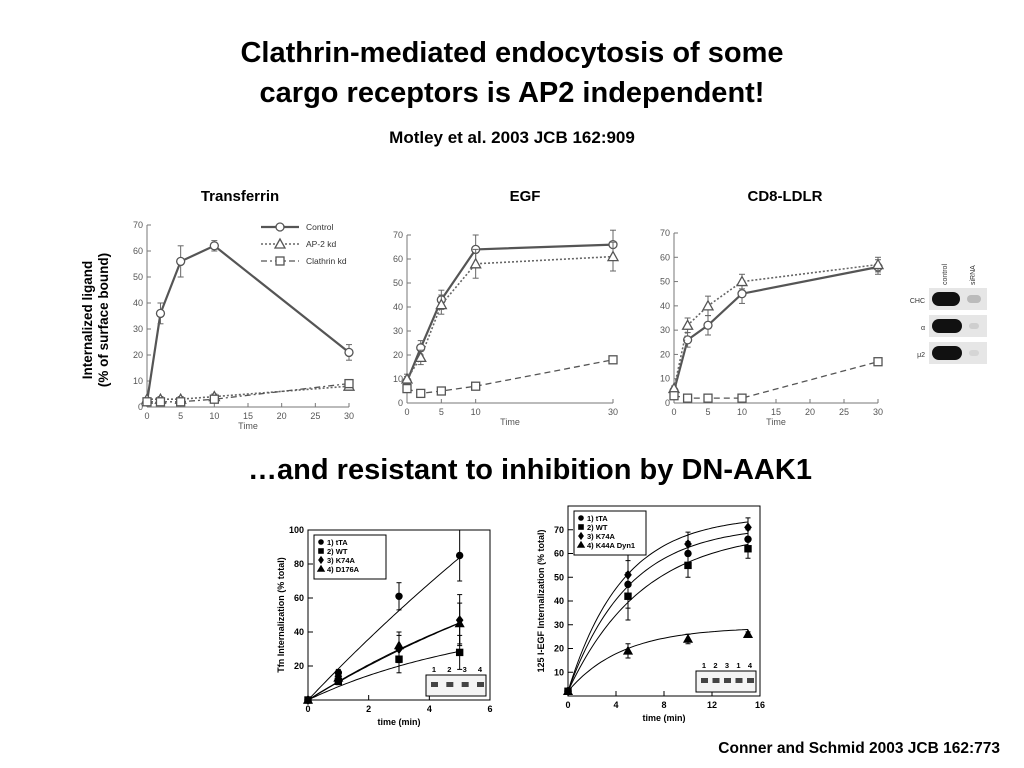  I want to click on blot-lane-label-control: control, so click(945, 274).